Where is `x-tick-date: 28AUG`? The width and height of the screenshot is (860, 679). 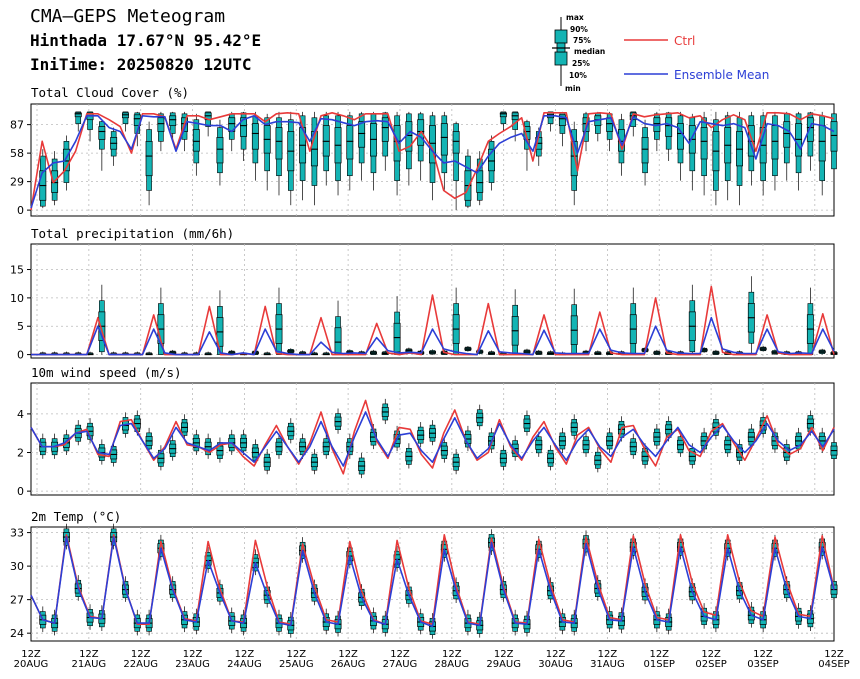 x-tick-date: 28AUG is located at coordinates (452, 664).